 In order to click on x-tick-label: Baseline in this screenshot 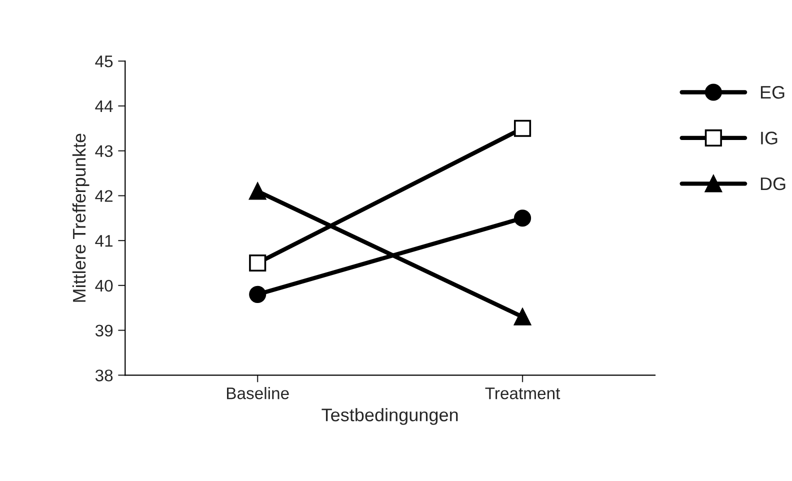, I will do `click(258, 393)`.